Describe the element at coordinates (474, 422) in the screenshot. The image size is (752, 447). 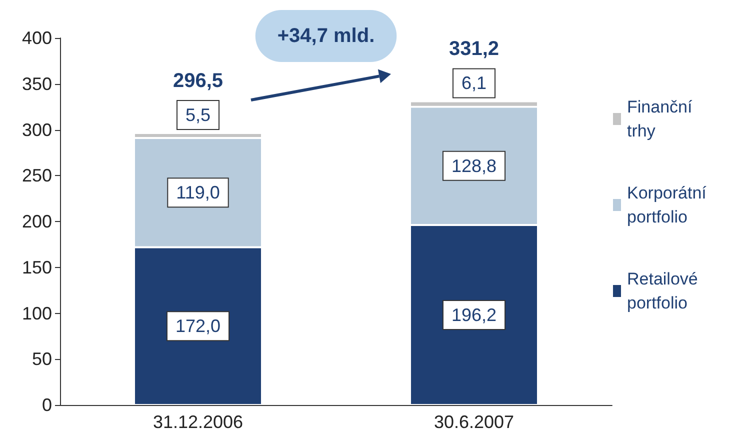
I see `x-tick-label: 30.6.2007` at that location.